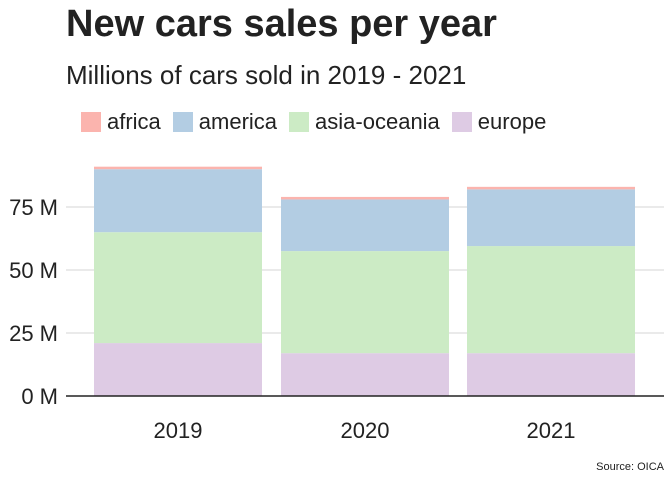 This screenshot has height=485, width=672. I want to click on bar-segment-africa-2019, so click(178, 168).